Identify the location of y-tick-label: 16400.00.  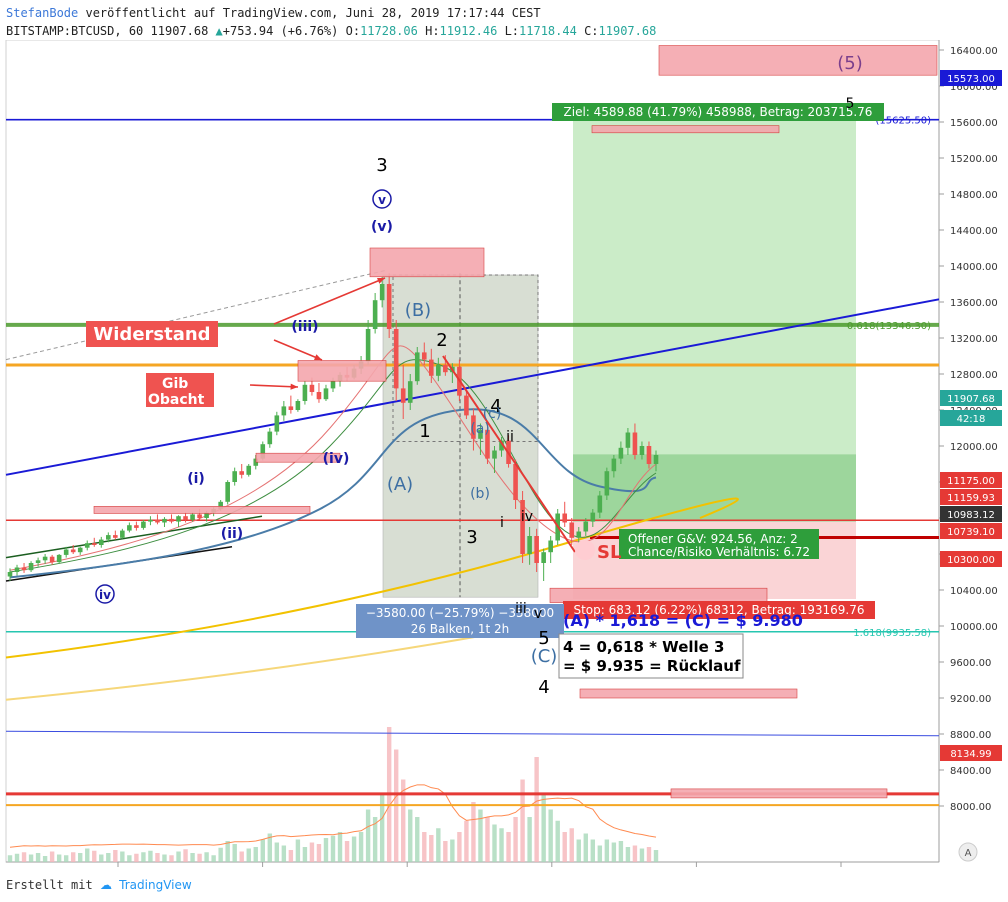
(974, 51).